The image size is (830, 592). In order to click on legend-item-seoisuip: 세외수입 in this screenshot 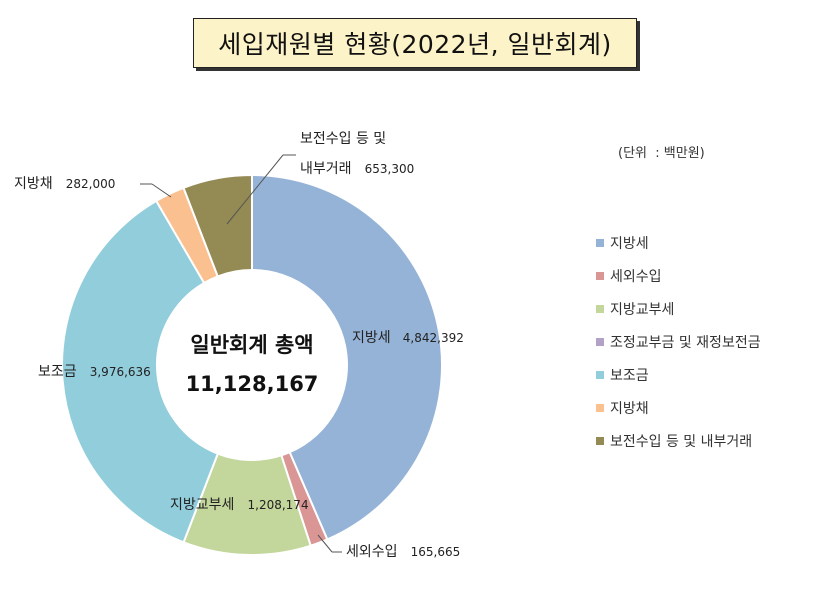, I will do `click(678, 275)`.